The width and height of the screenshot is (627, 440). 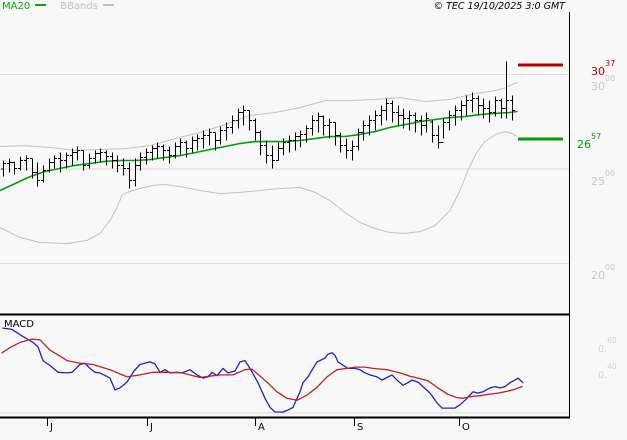 What do you see at coordinates (499, 6) in the screenshot?
I see `copyright-timestamp: © TEC 19/10/2025 3:0 GMT` at bounding box center [499, 6].